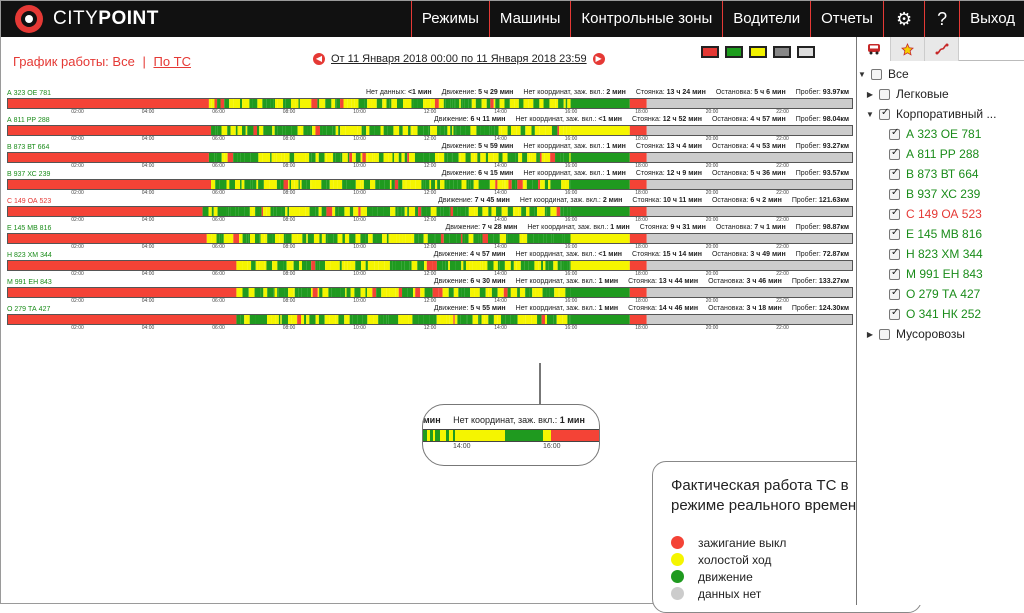 The width and height of the screenshot is (1024, 613). What do you see at coordinates (616, 146) in the screenshot?
I see `stat-value: 1 мин` at bounding box center [616, 146].